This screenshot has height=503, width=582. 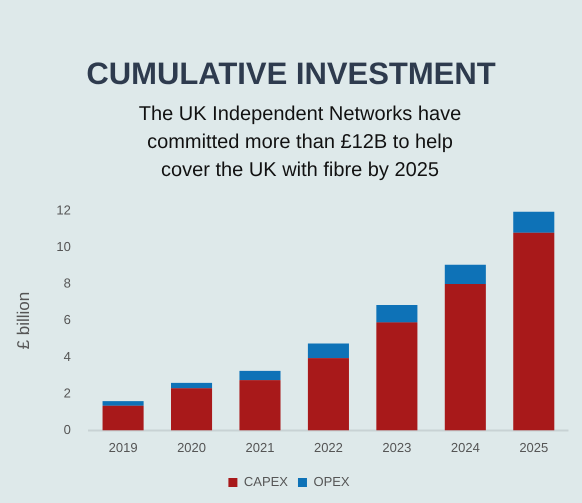 I want to click on legend-label: CAPEX, so click(x=266, y=482).